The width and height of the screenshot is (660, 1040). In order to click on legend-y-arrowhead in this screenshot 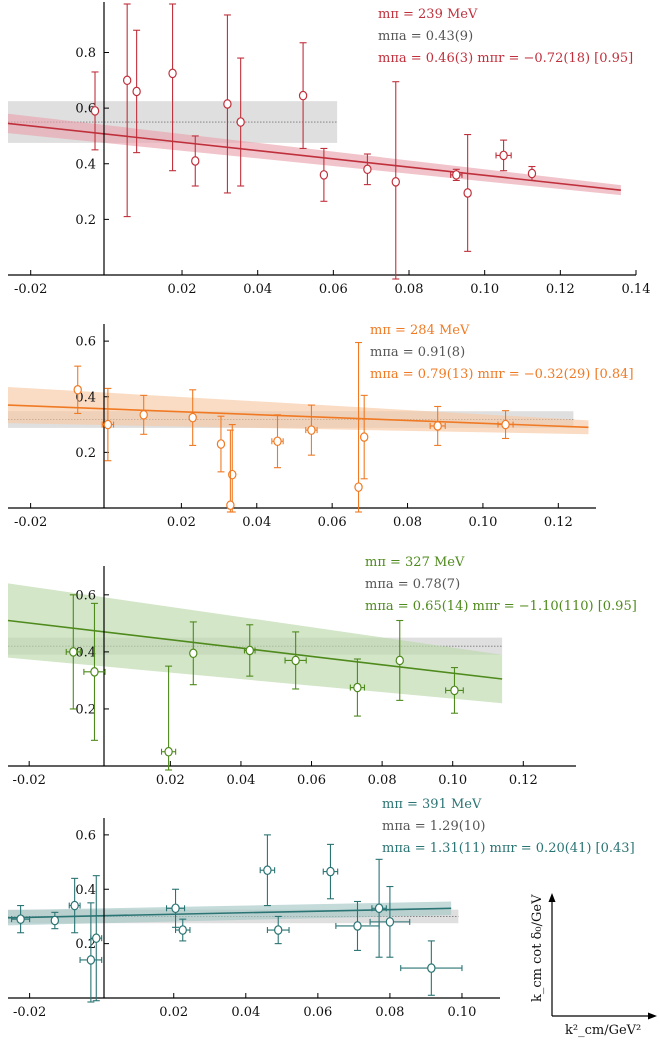, I will do `click(552, 897)`.